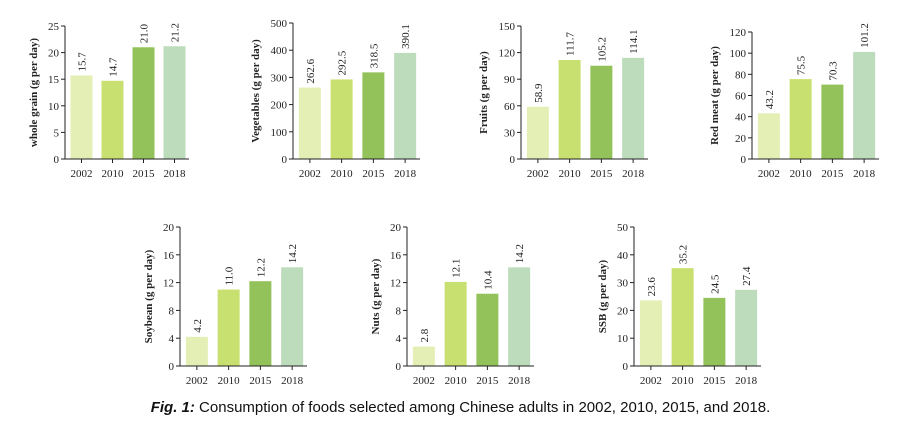  Describe the element at coordinates (510, 107) in the screenshot. I see `fruits-y-tick-60: 60` at that location.